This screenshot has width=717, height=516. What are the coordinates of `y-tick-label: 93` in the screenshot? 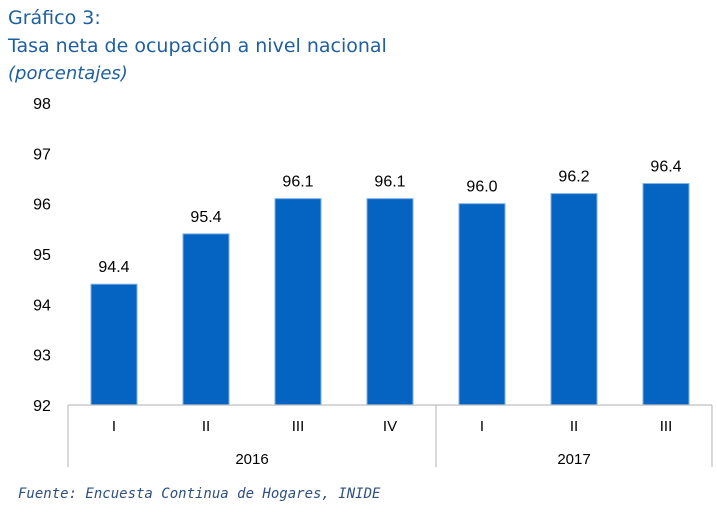 It's located at (42, 356).